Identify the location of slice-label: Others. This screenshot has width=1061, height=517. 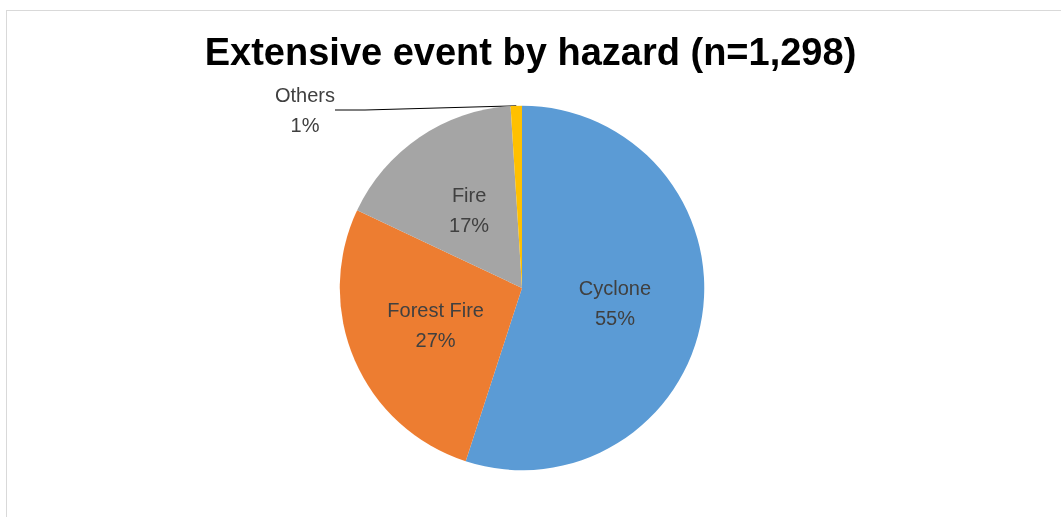
(305, 95).